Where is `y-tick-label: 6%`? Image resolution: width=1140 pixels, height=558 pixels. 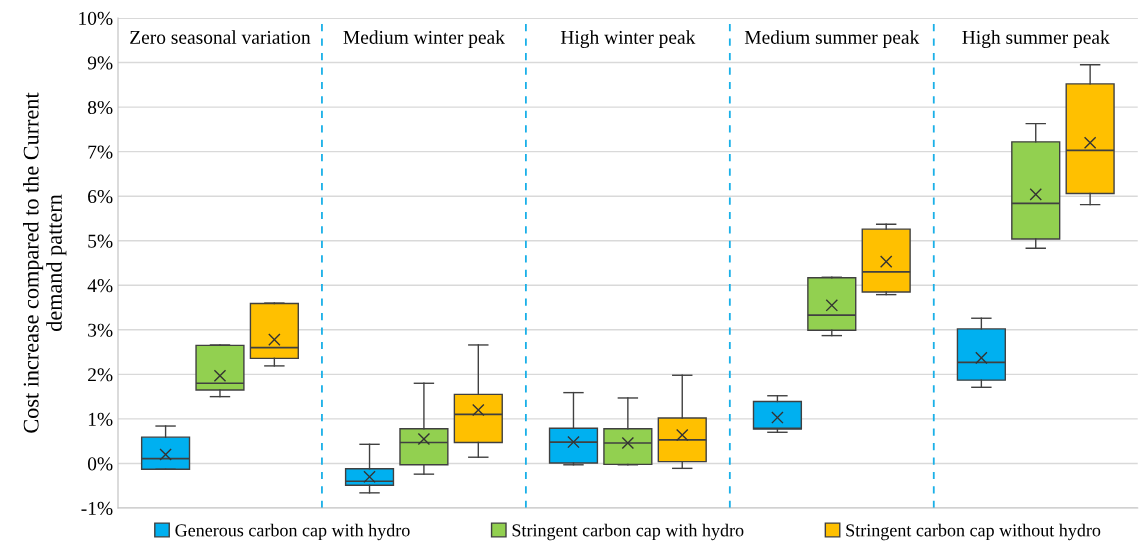 y-tick-label: 6% is located at coordinates (100, 197).